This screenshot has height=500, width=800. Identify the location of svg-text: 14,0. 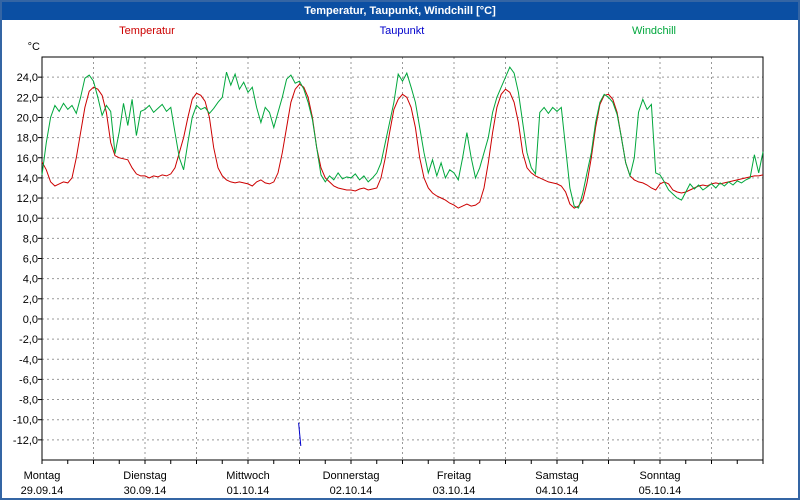
(27, 179).